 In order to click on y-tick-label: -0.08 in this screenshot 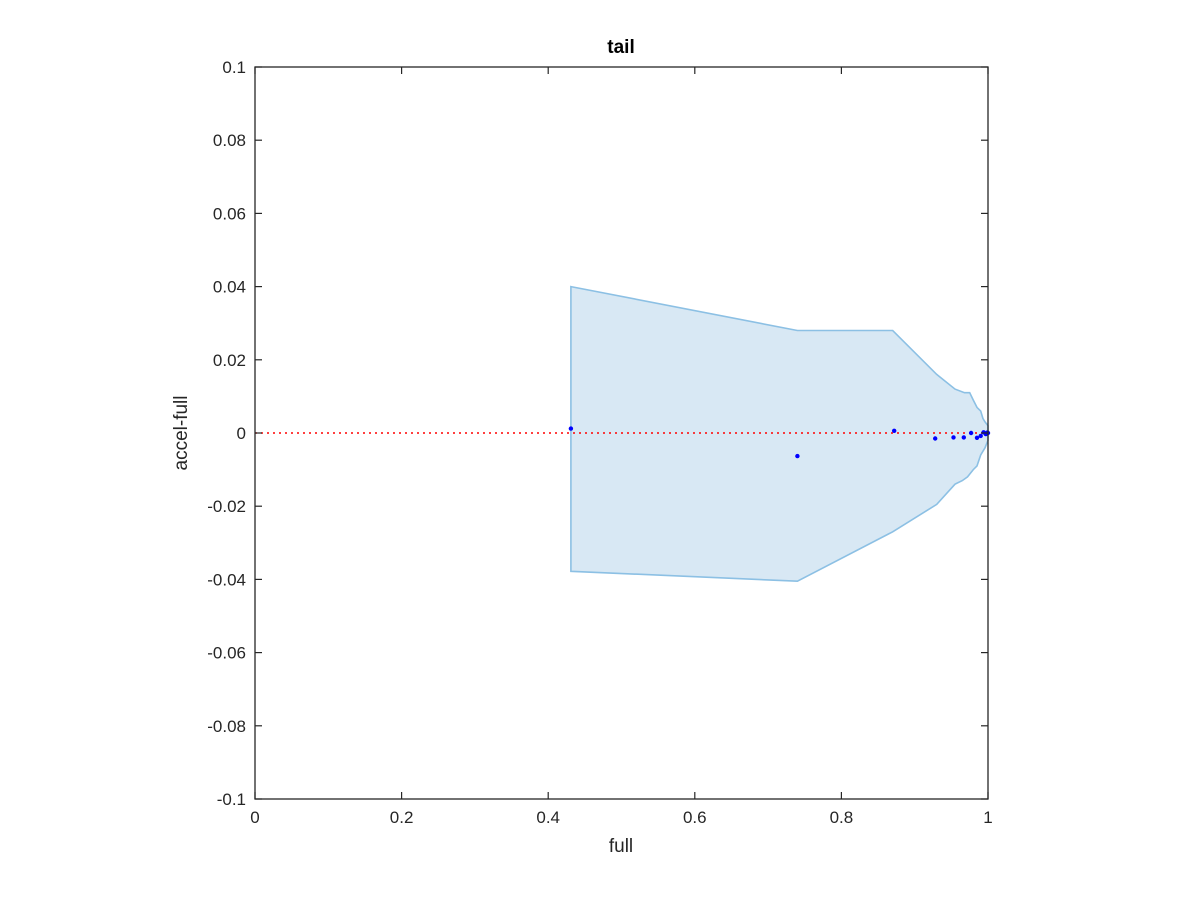, I will do `click(226, 726)`.